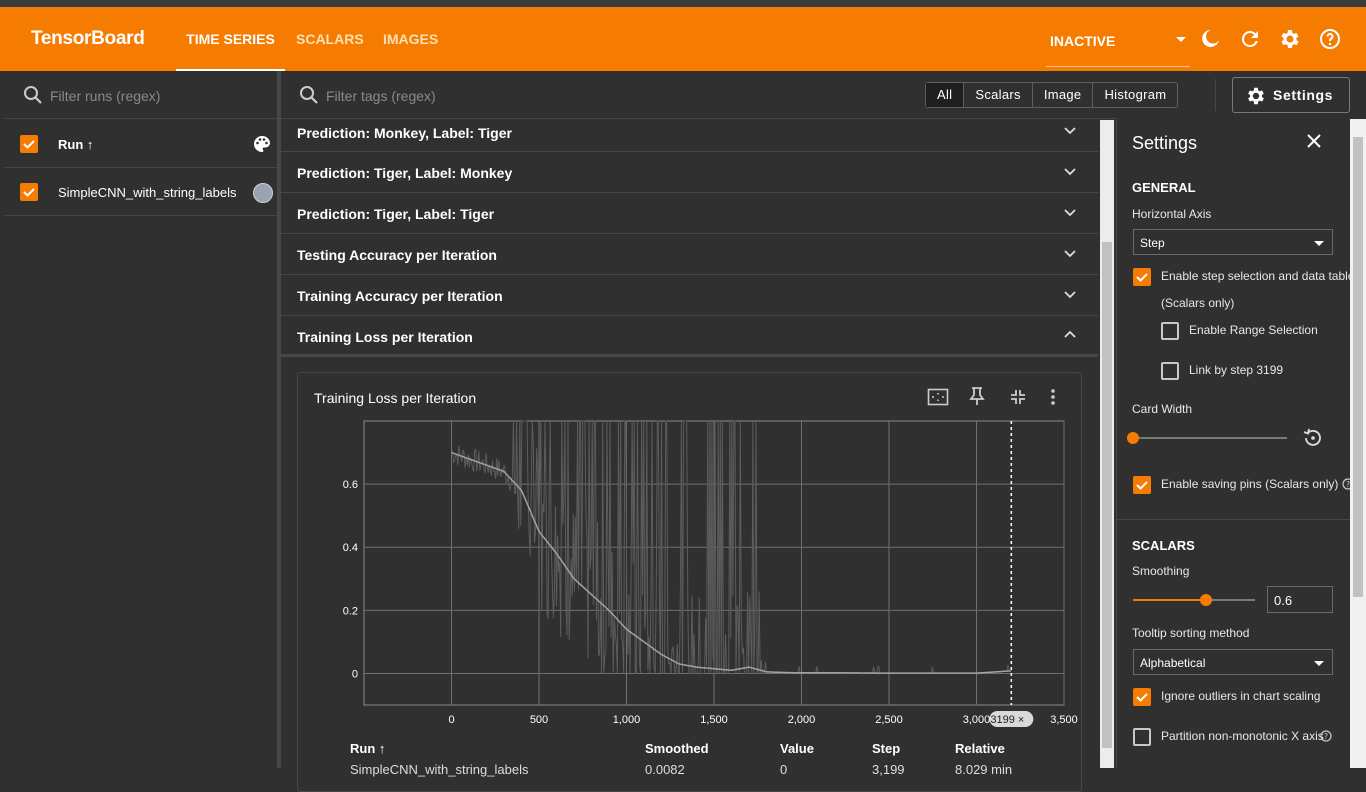 Image resolution: width=1366 pixels, height=792 pixels. What do you see at coordinates (1233, 662) in the screenshot?
I see `tooltip-sort-select: Alphabetical` at bounding box center [1233, 662].